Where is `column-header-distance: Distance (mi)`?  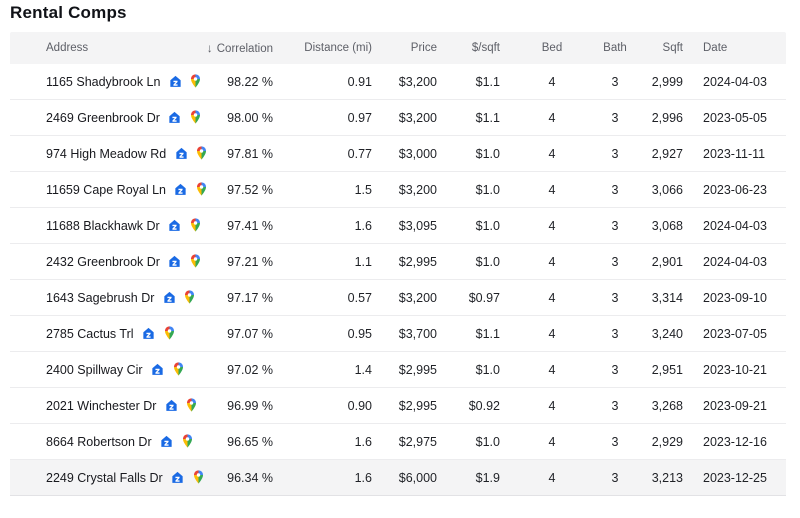 column-header-distance: Distance (mi) is located at coordinates (334, 48).